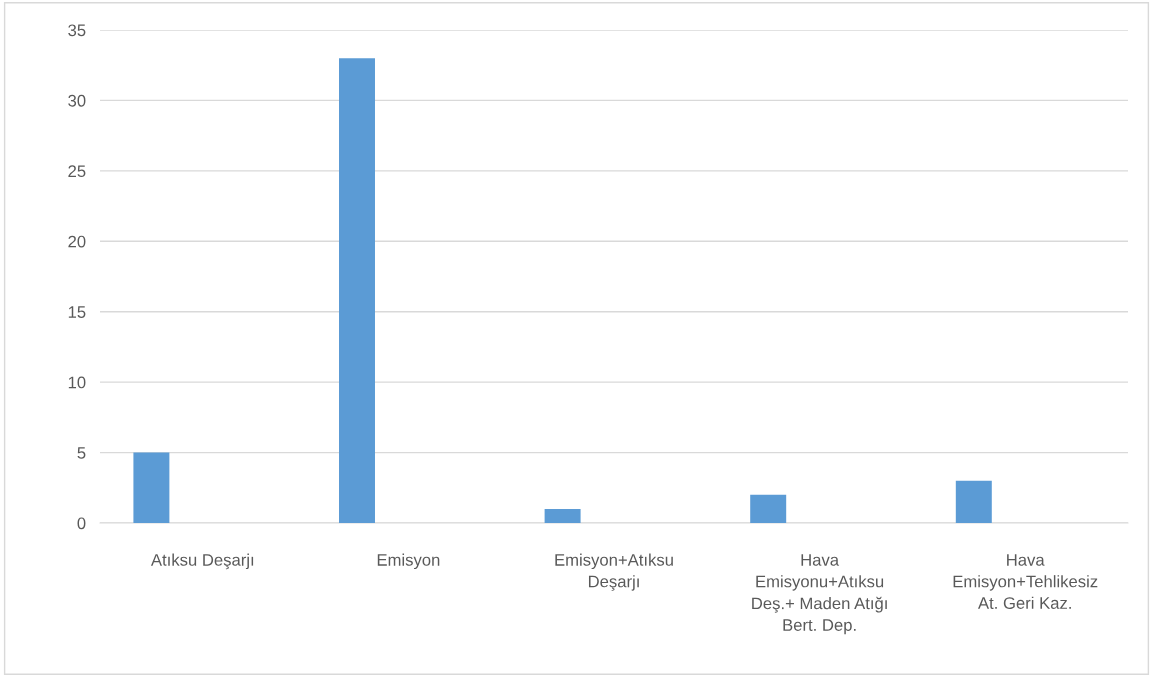 This screenshot has height=677, width=1153. Describe the element at coordinates (77, 100) in the screenshot. I see `y-tick-label: 30` at that location.